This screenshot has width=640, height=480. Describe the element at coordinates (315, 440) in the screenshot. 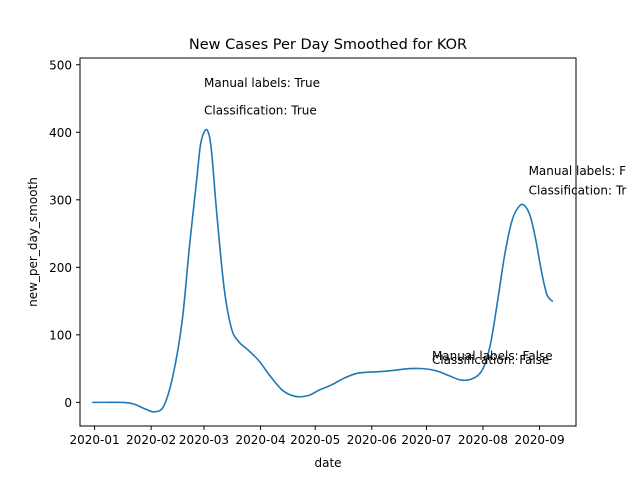

I see `x-tick-label: 2020-05` at that location.